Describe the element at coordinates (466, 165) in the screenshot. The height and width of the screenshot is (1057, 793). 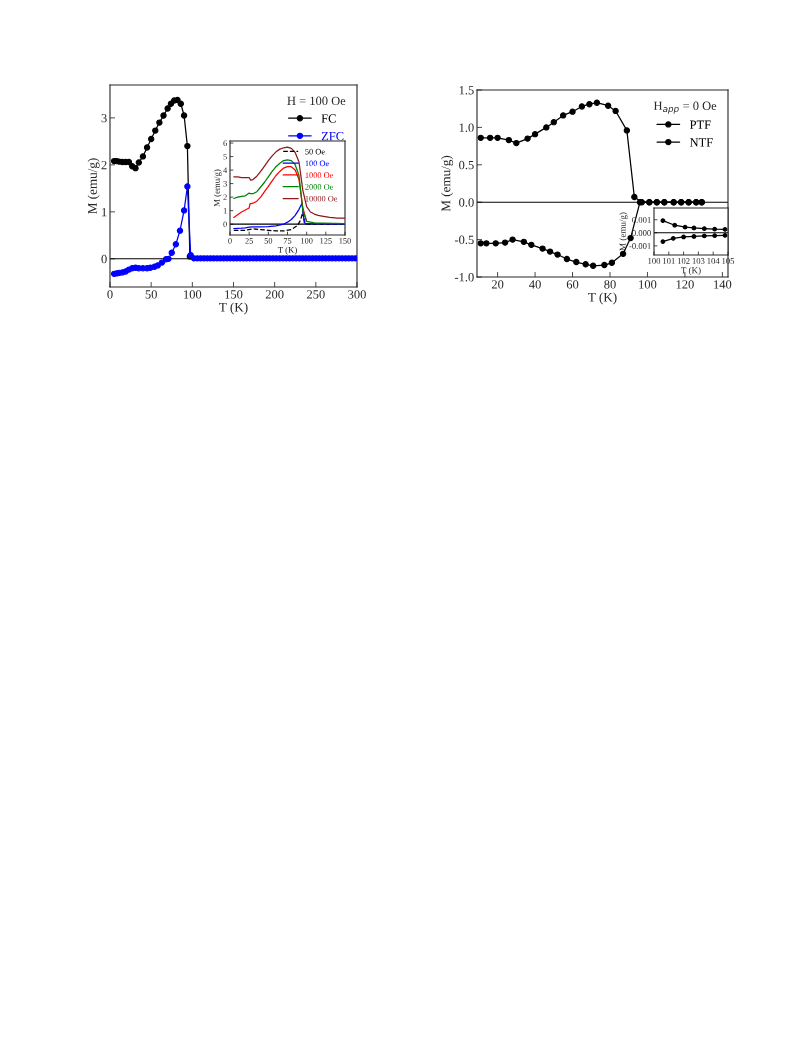
I see `y-tick-label: 0.5` at that location.